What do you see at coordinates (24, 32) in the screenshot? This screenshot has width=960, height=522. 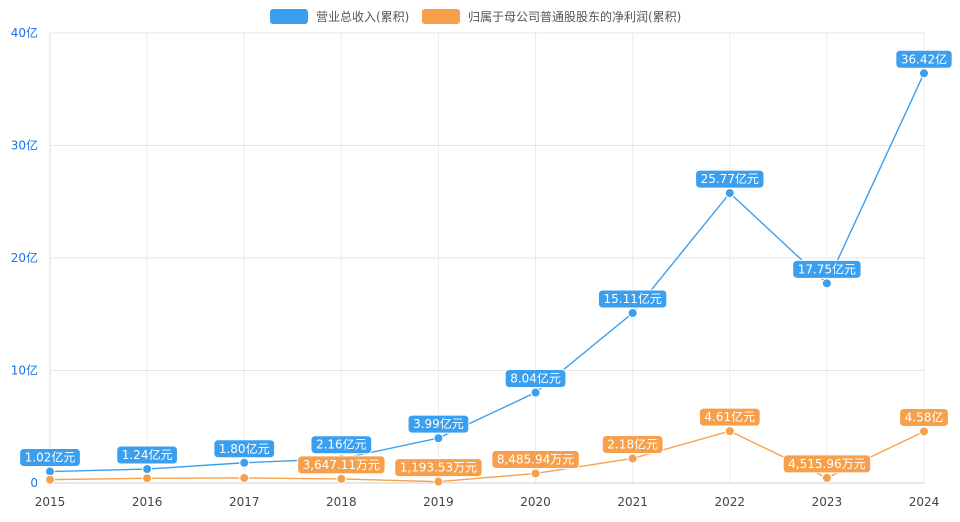 I see `y-tick-label: 40亿` at bounding box center [24, 32].